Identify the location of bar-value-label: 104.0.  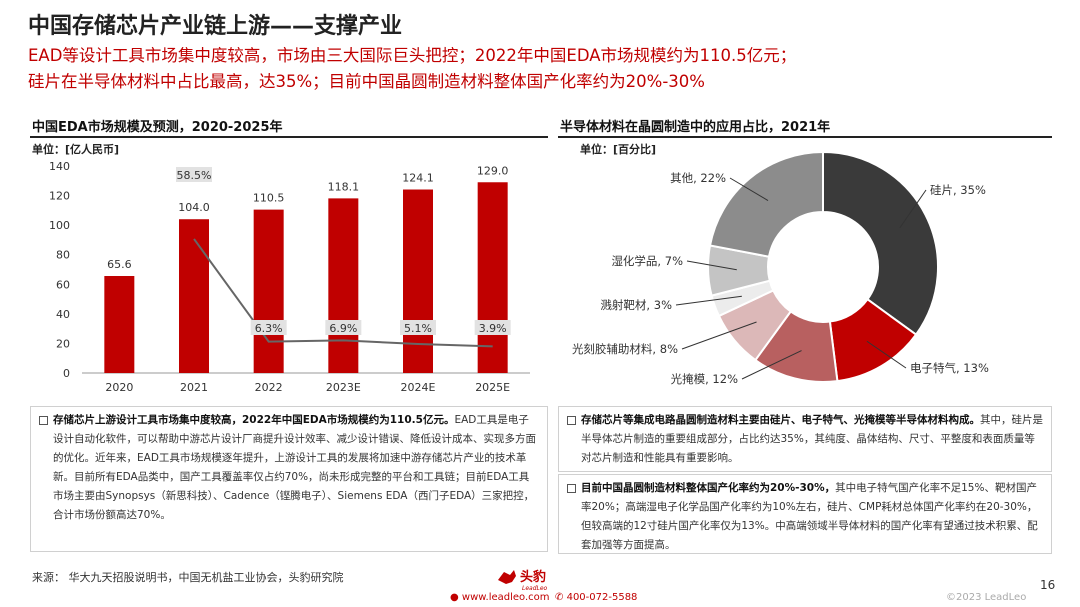
(194, 207).